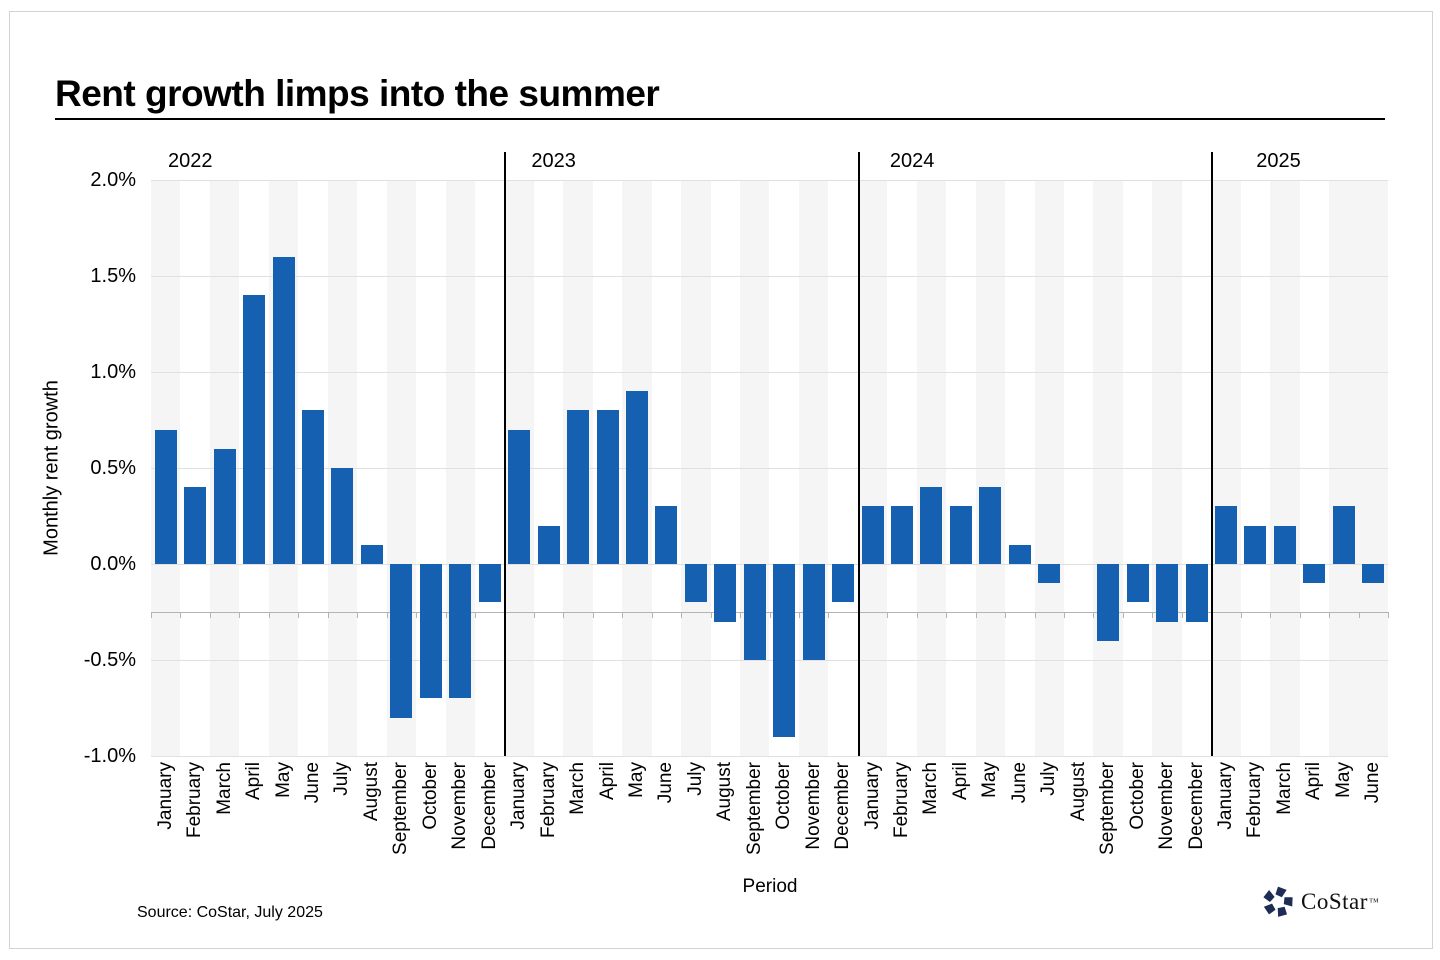 This screenshot has width=1440, height=960. I want to click on bar-2025-january, so click(1226, 535).